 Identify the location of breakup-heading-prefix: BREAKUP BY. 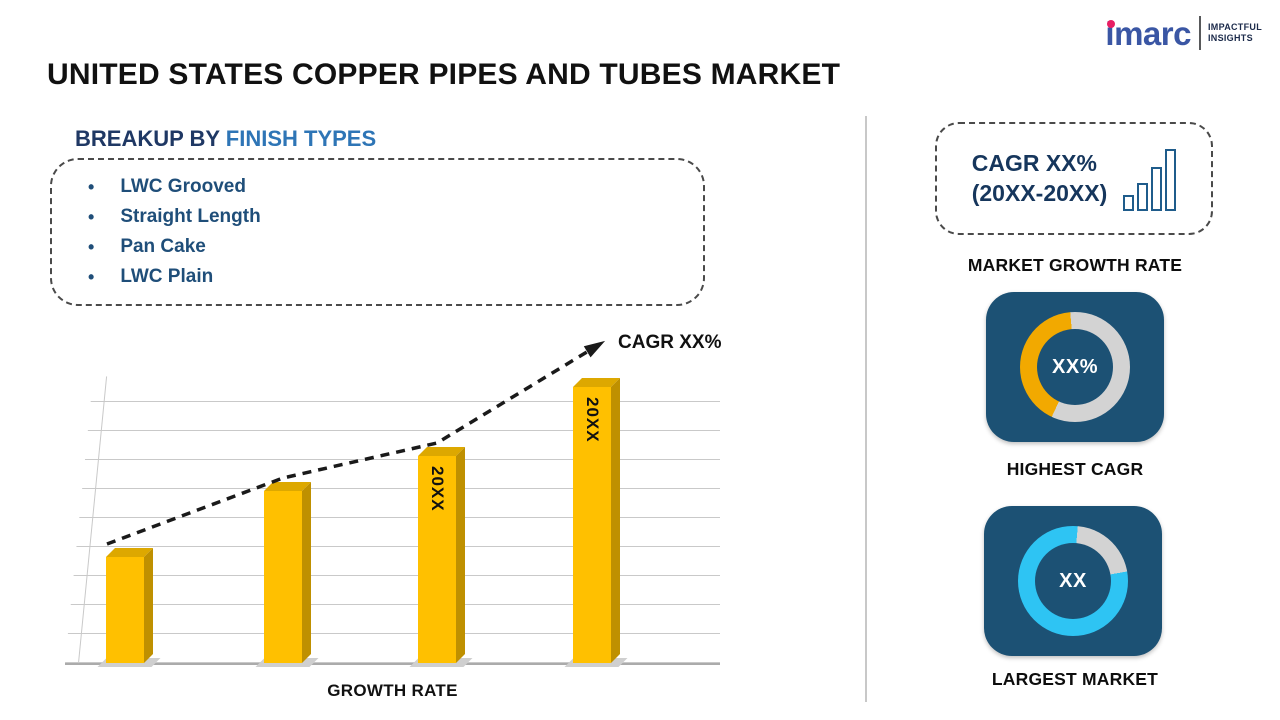
(147, 138).